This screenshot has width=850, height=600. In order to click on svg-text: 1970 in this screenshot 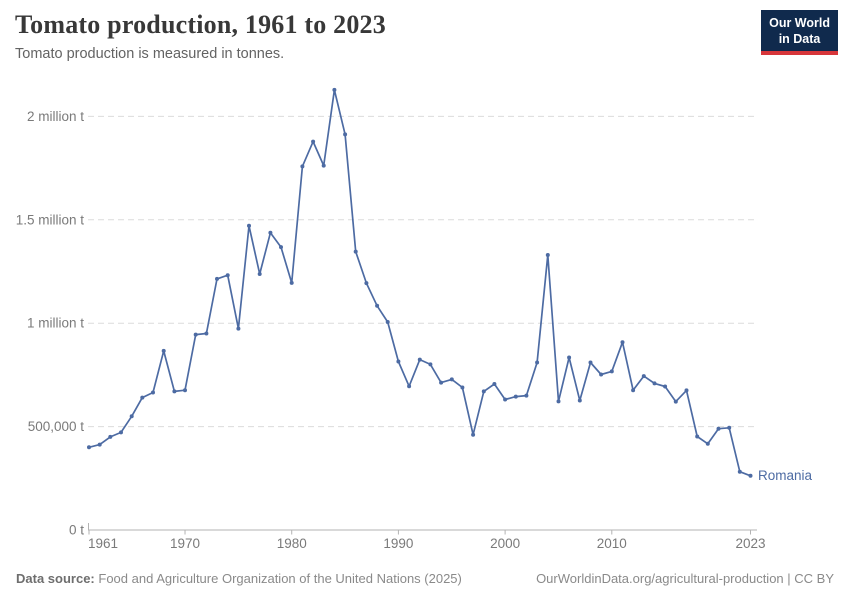, I will do `click(185, 543)`.